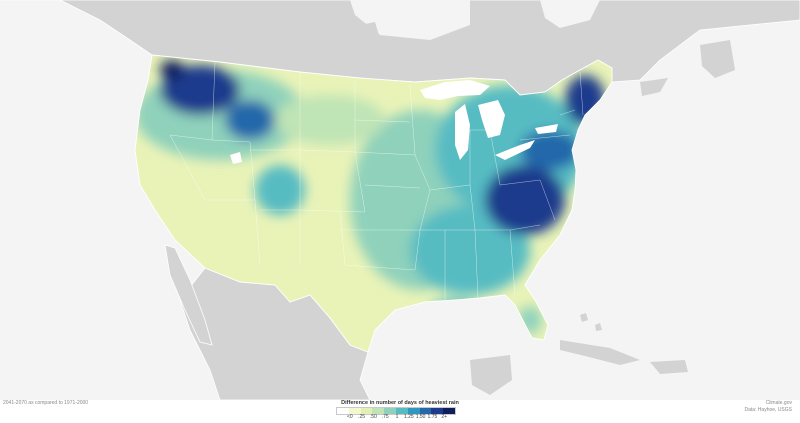 The width and height of the screenshot is (800, 423). Describe the element at coordinates (444, 417) in the screenshot. I see `legend-label: 2+` at that location.